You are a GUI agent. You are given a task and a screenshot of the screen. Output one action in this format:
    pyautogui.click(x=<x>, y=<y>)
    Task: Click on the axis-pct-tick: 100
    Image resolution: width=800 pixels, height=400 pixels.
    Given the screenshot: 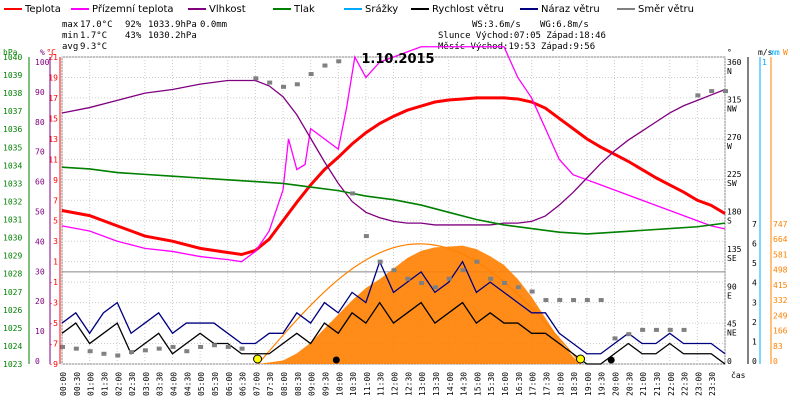 What is the action you would take?
    pyautogui.click(x=42, y=62)
    